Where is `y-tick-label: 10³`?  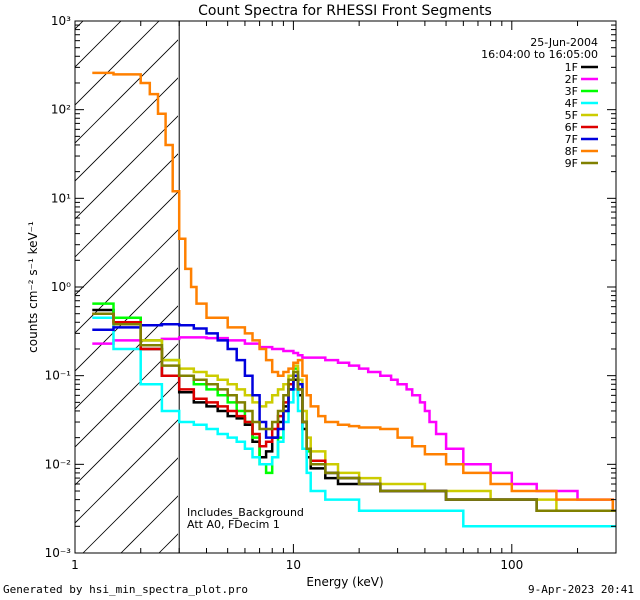 y-tick-label: 10³ is located at coordinates (61, 21).